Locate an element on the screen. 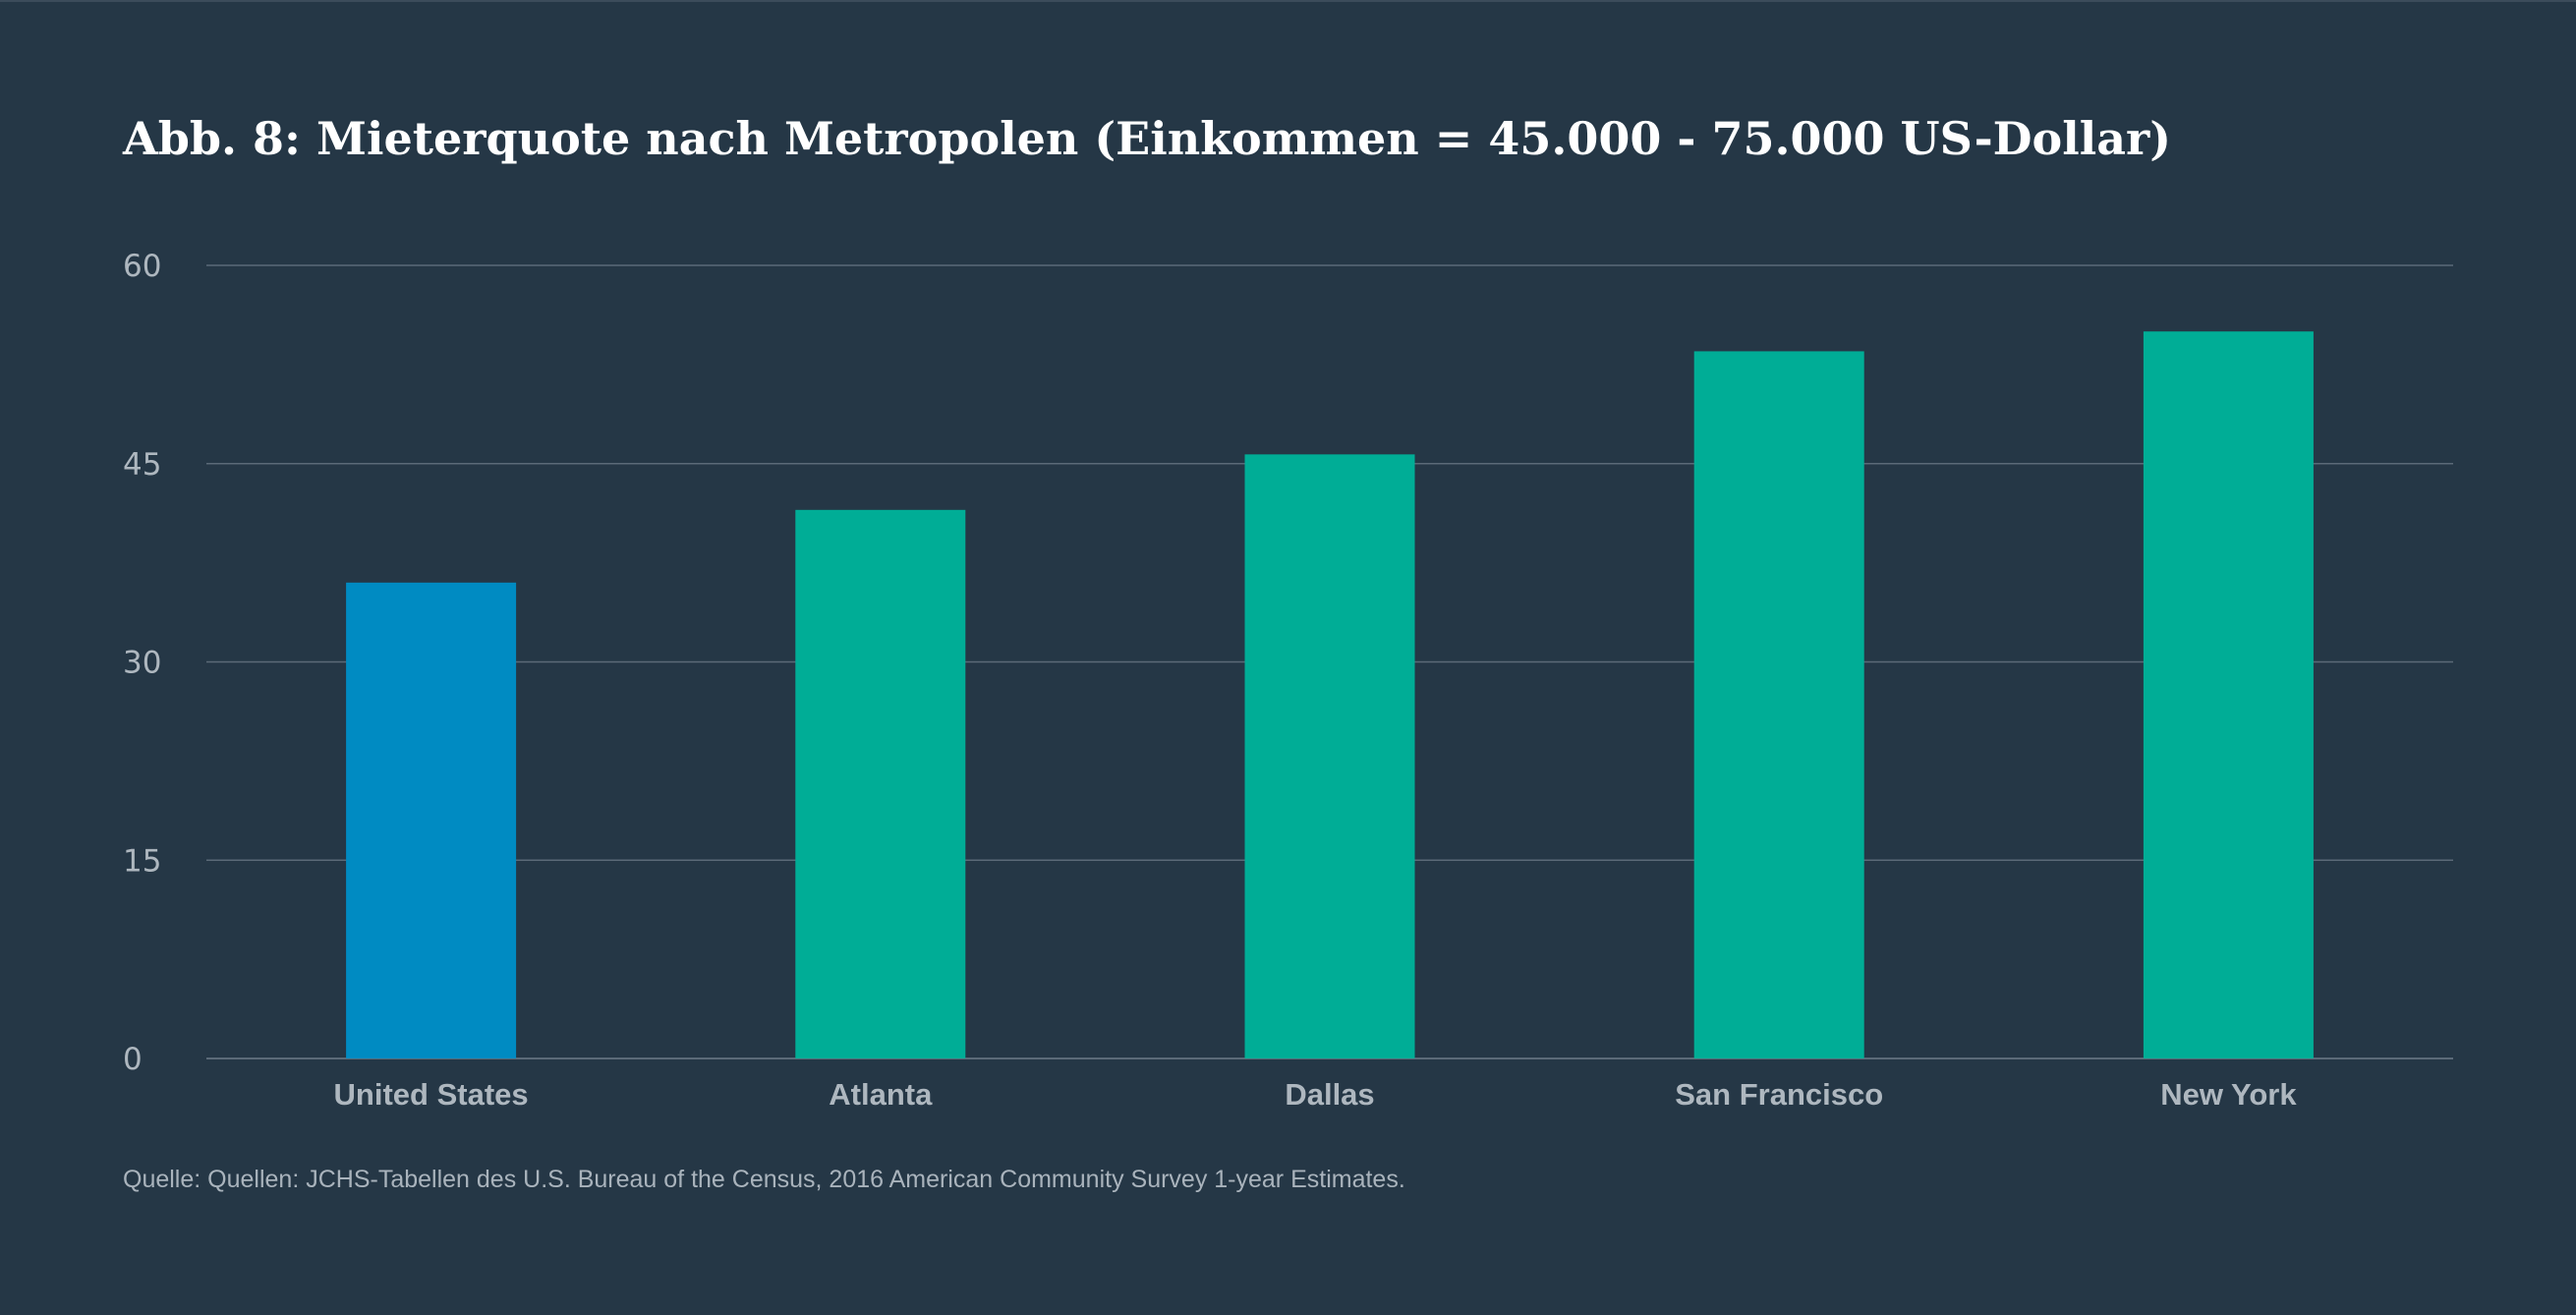 Image resolution: width=2576 pixels, height=1315 pixels. bar-dallas is located at coordinates (1329, 756).